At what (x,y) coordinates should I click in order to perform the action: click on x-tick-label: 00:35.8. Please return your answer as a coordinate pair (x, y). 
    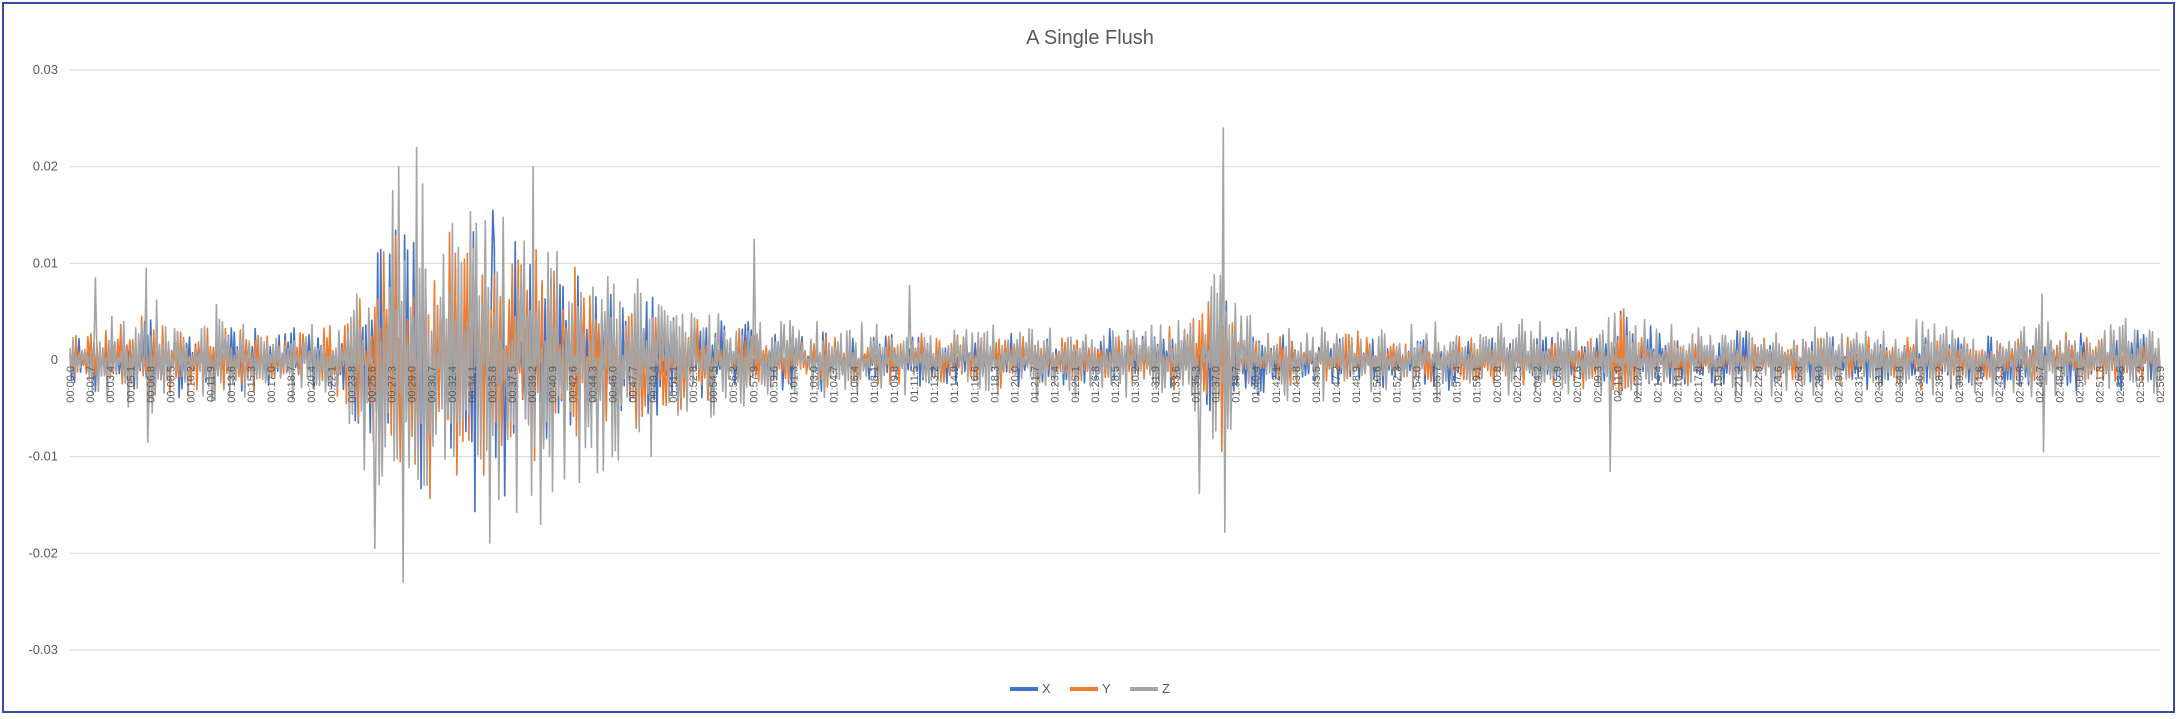
    Looking at the image, I should click on (493, 384).